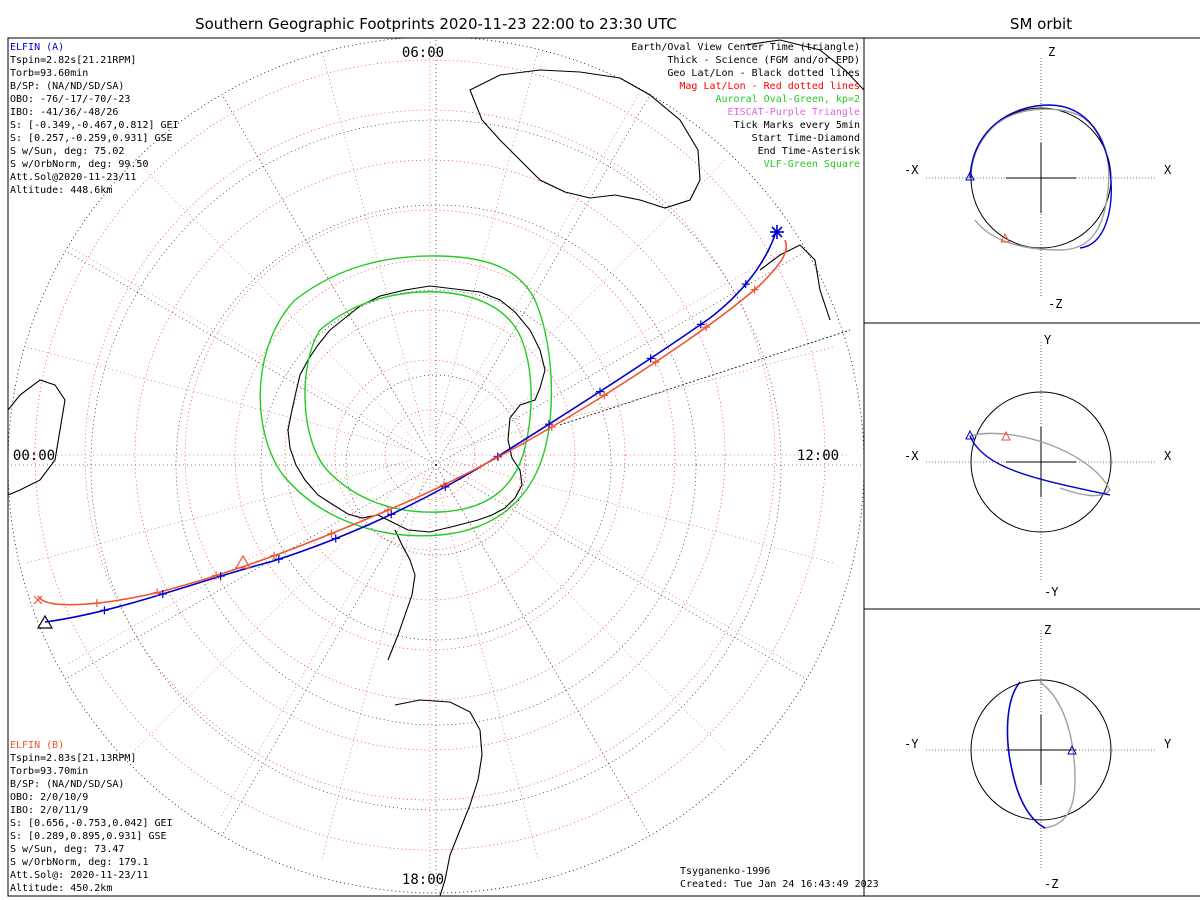  Describe the element at coordinates (37, 437) in the screenshot. I see `africa-coast` at that location.